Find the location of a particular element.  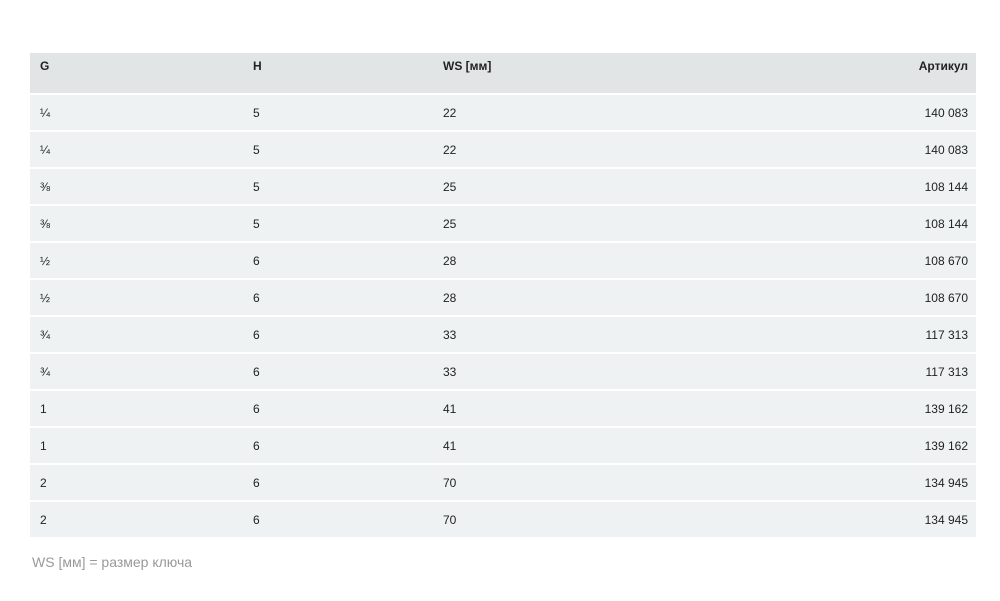

header-ws: WS [мм] is located at coordinates (638, 73).